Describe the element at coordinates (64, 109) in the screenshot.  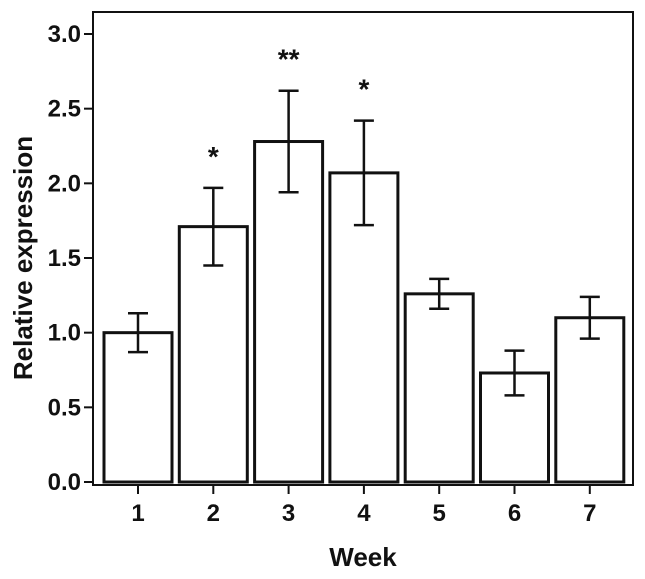
I see `y-tick-label: 2.5` at that location.